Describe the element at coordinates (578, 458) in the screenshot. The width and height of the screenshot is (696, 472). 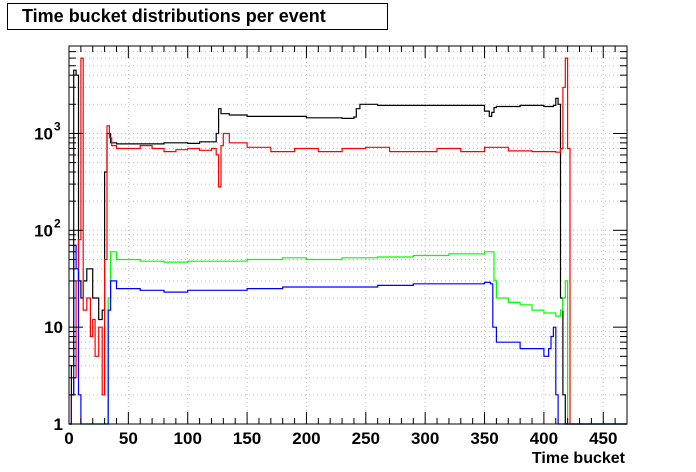
I see `x-axis-label: Time bucket` at that location.